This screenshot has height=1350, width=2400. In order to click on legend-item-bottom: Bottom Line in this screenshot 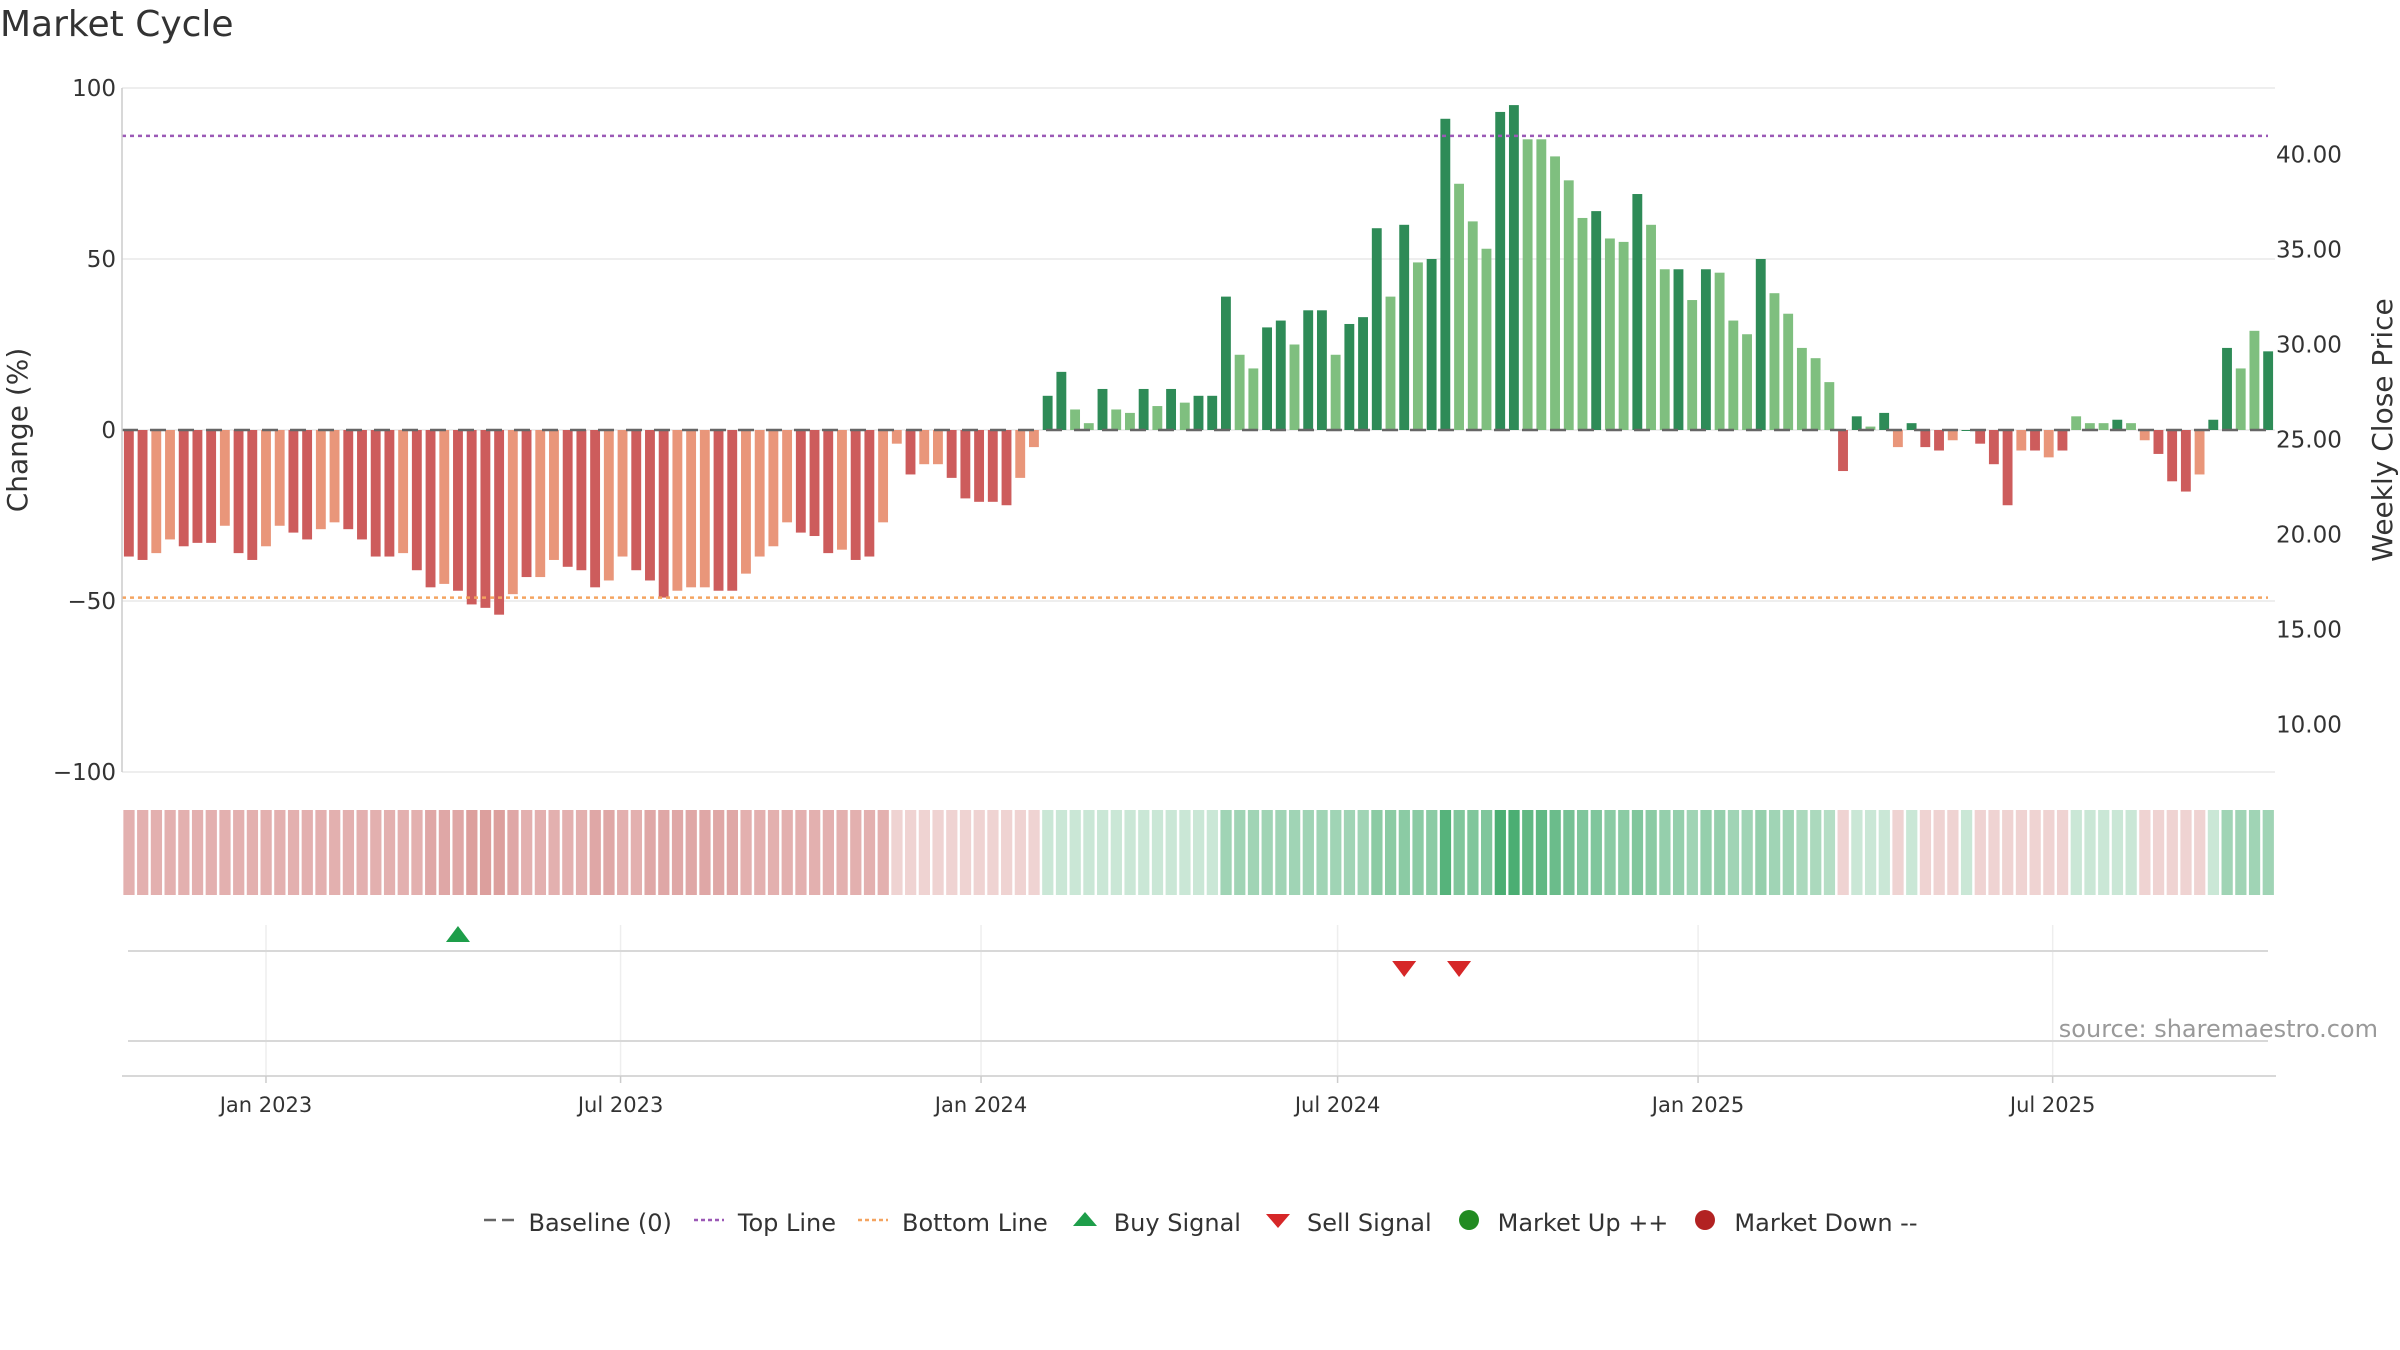, I will do `click(952, 1223)`.